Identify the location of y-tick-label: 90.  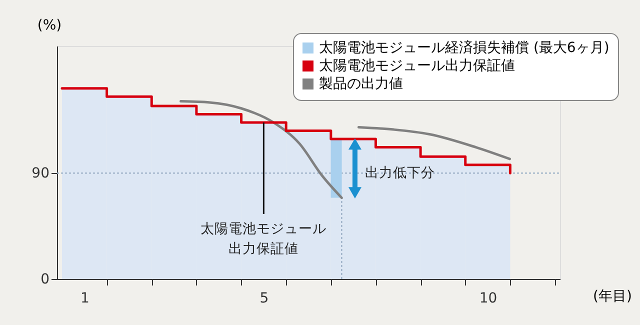
(41, 174).